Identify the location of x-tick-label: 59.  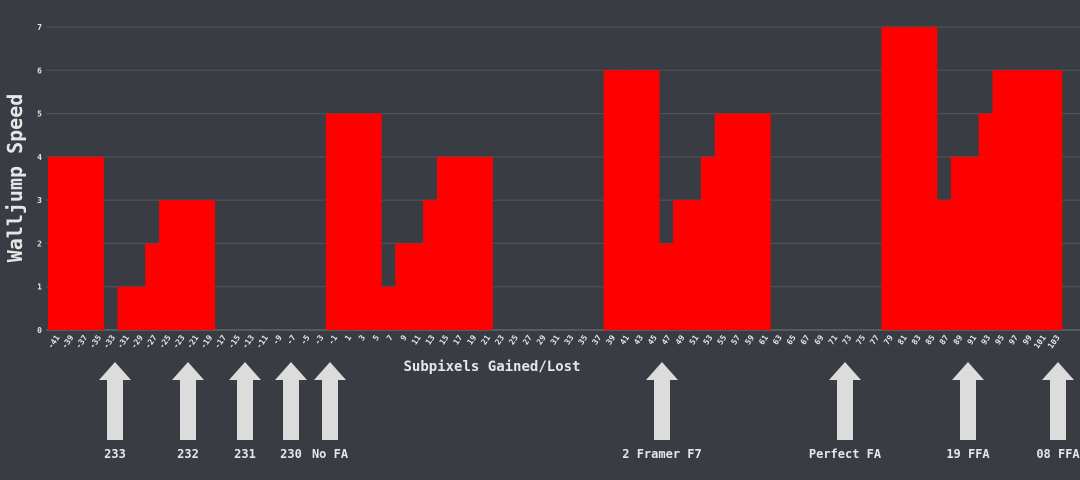
(749, 339).